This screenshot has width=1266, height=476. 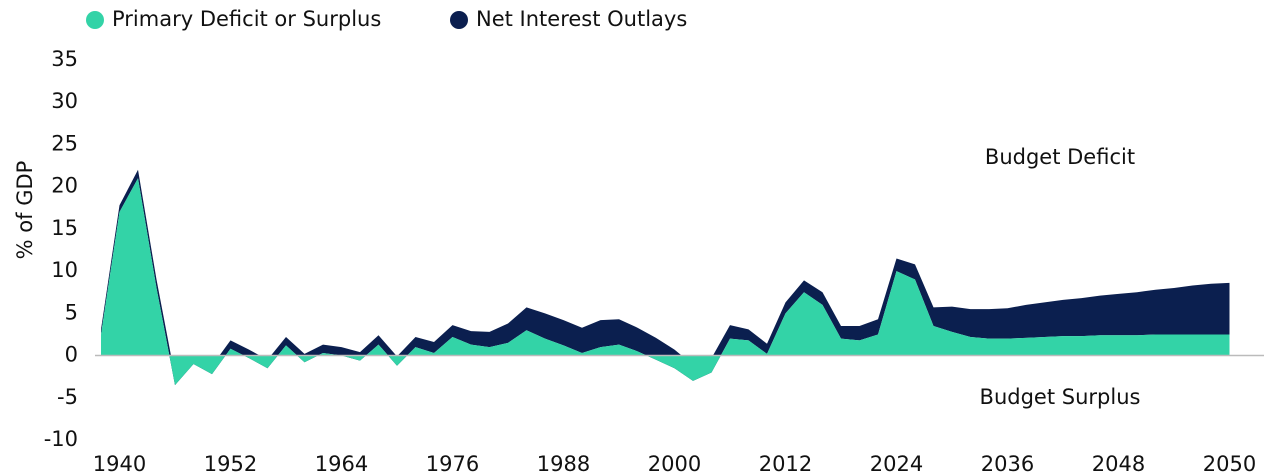 What do you see at coordinates (581, 19) in the screenshot?
I see `legend-label: Net Interest Outlays` at bounding box center [581, 19].